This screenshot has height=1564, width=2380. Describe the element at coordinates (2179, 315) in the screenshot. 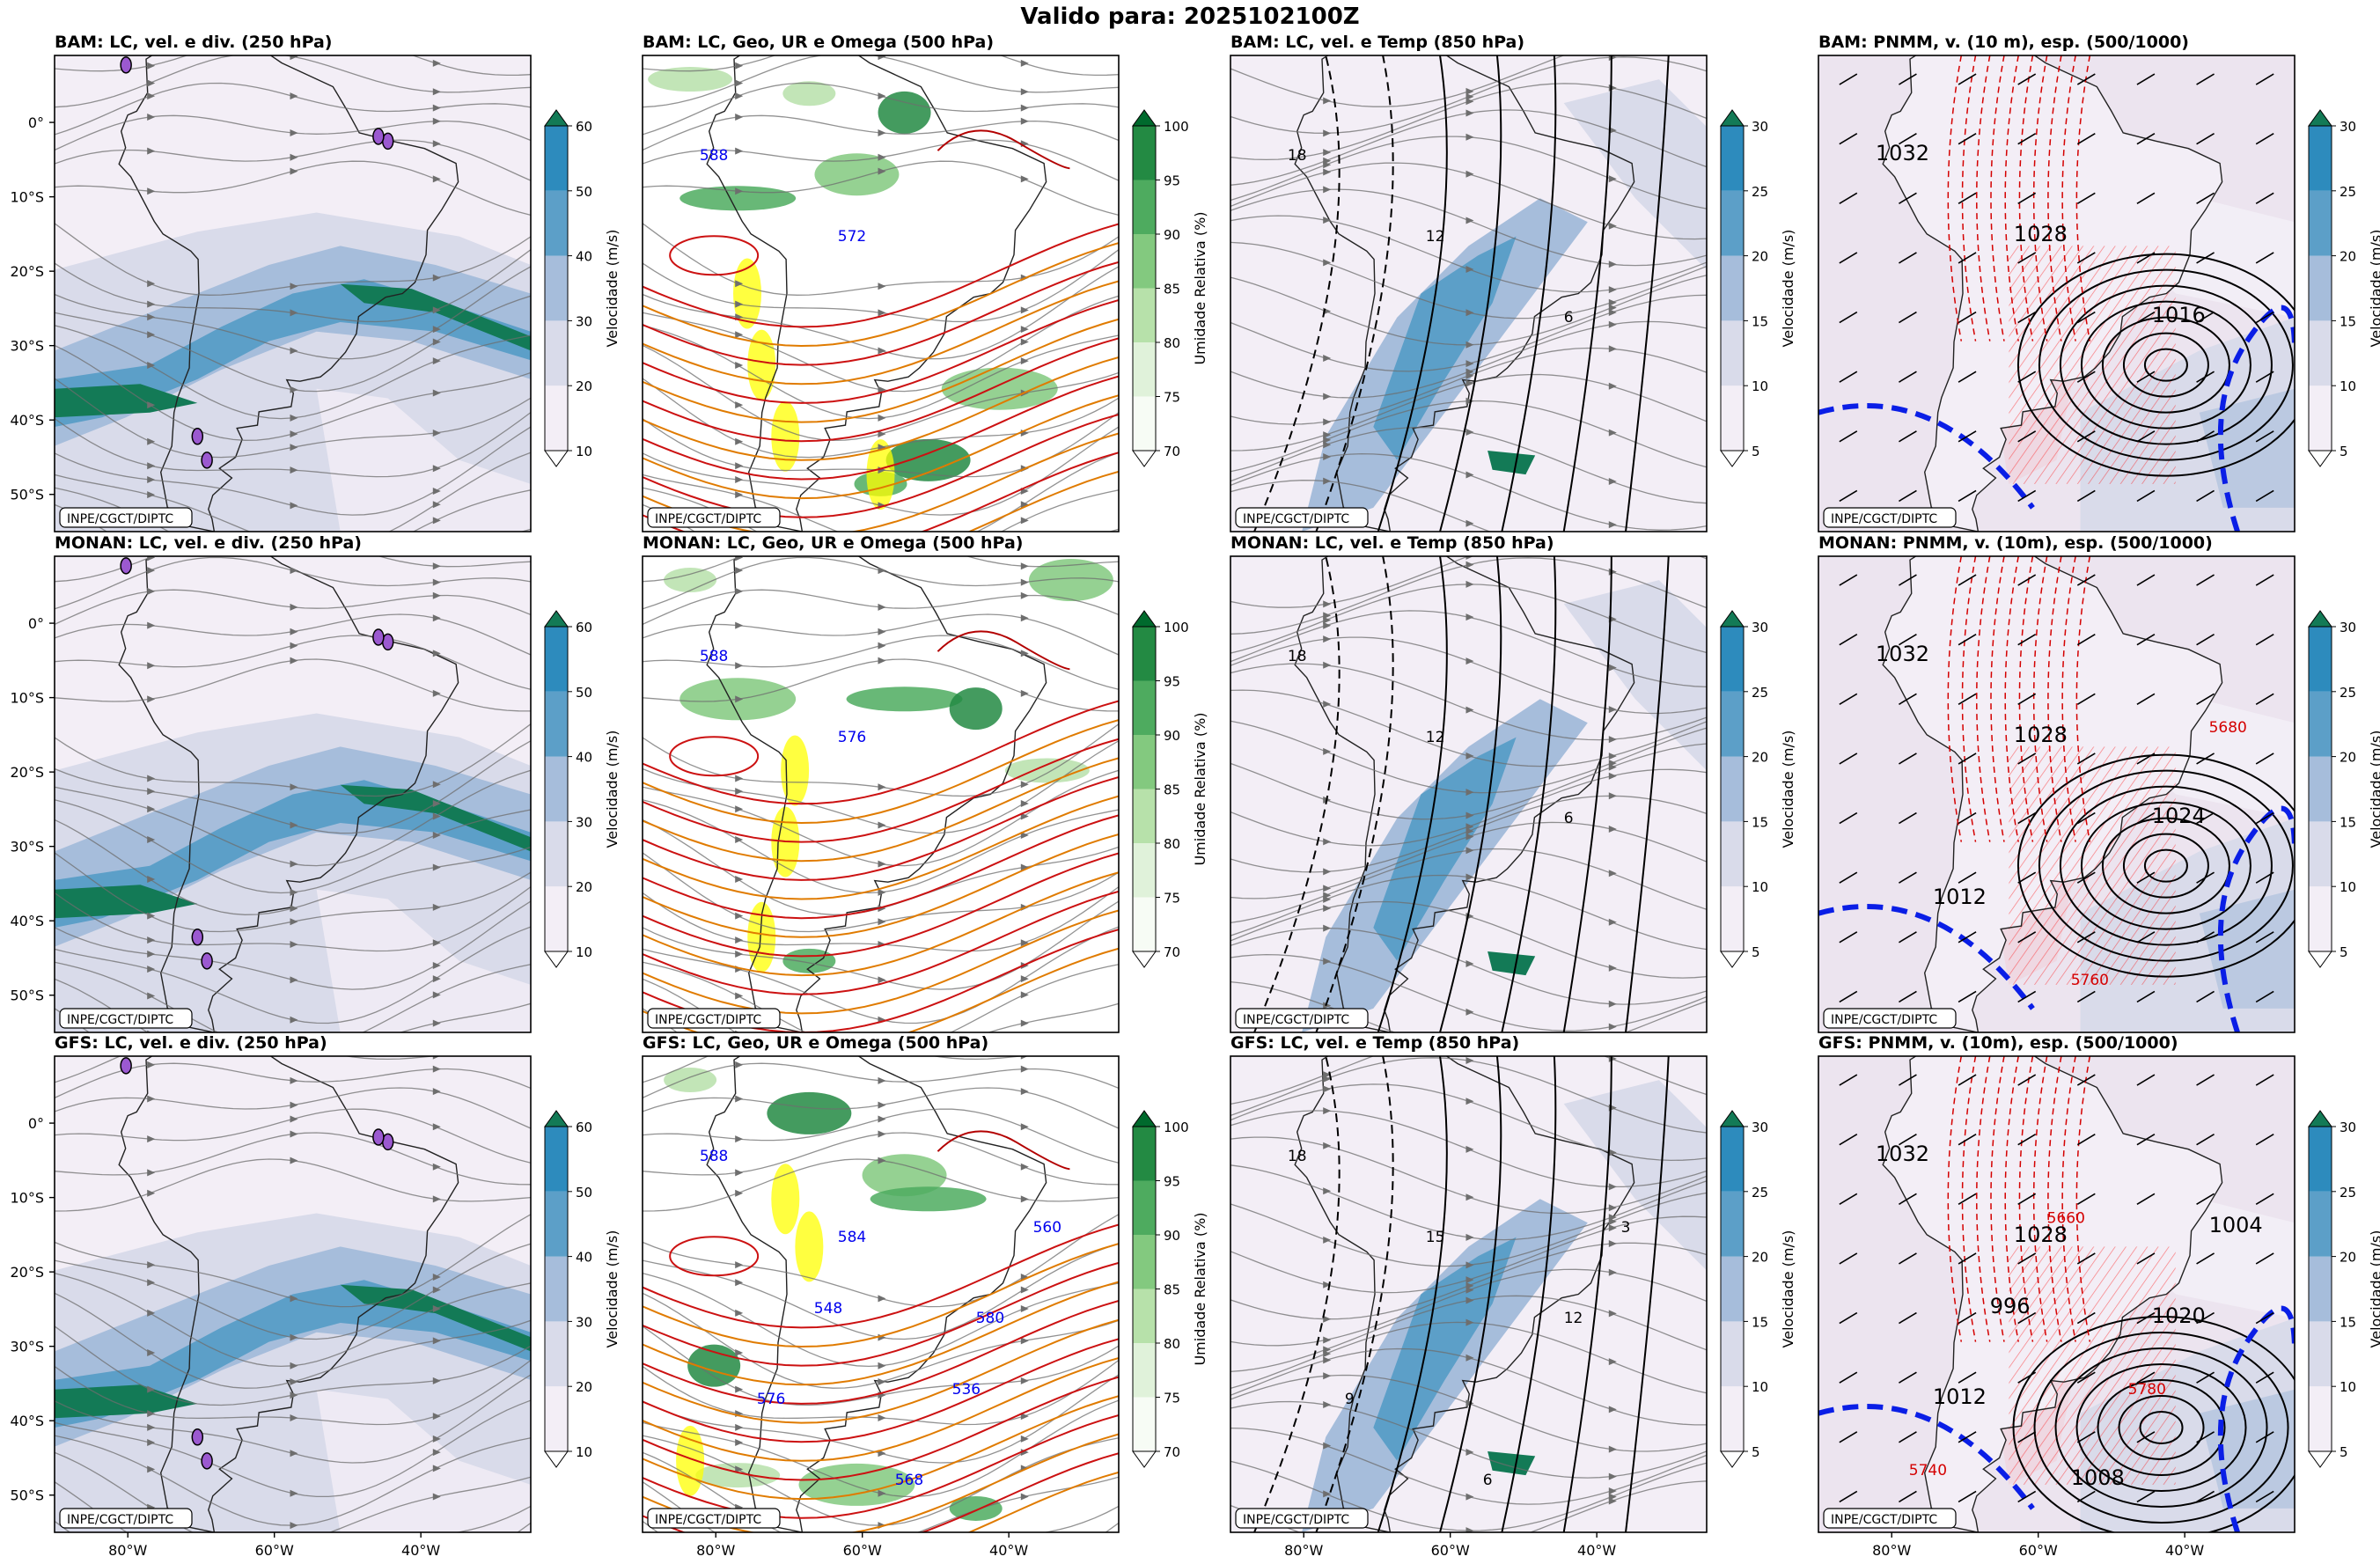

I see `contour-label: 1016` at that location.